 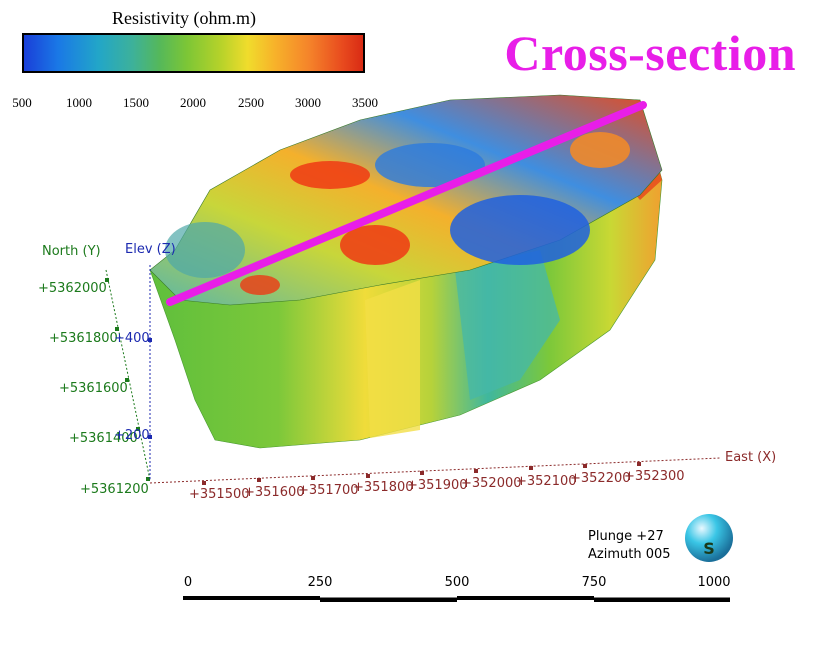 I want to click on resistivity-colorbar, so click(x=193, y=53).